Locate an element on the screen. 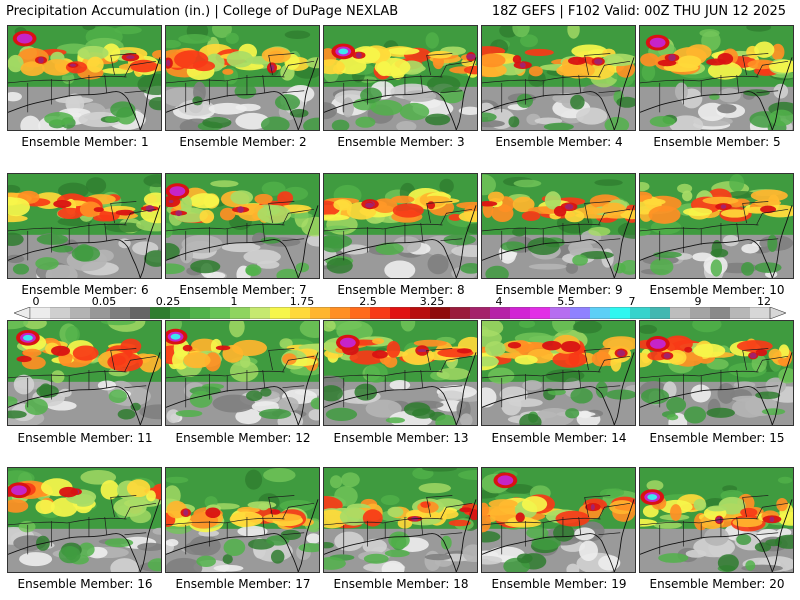  ensemble-member-label: Ensemble Member: 12 is located at coordinates (243, 438).